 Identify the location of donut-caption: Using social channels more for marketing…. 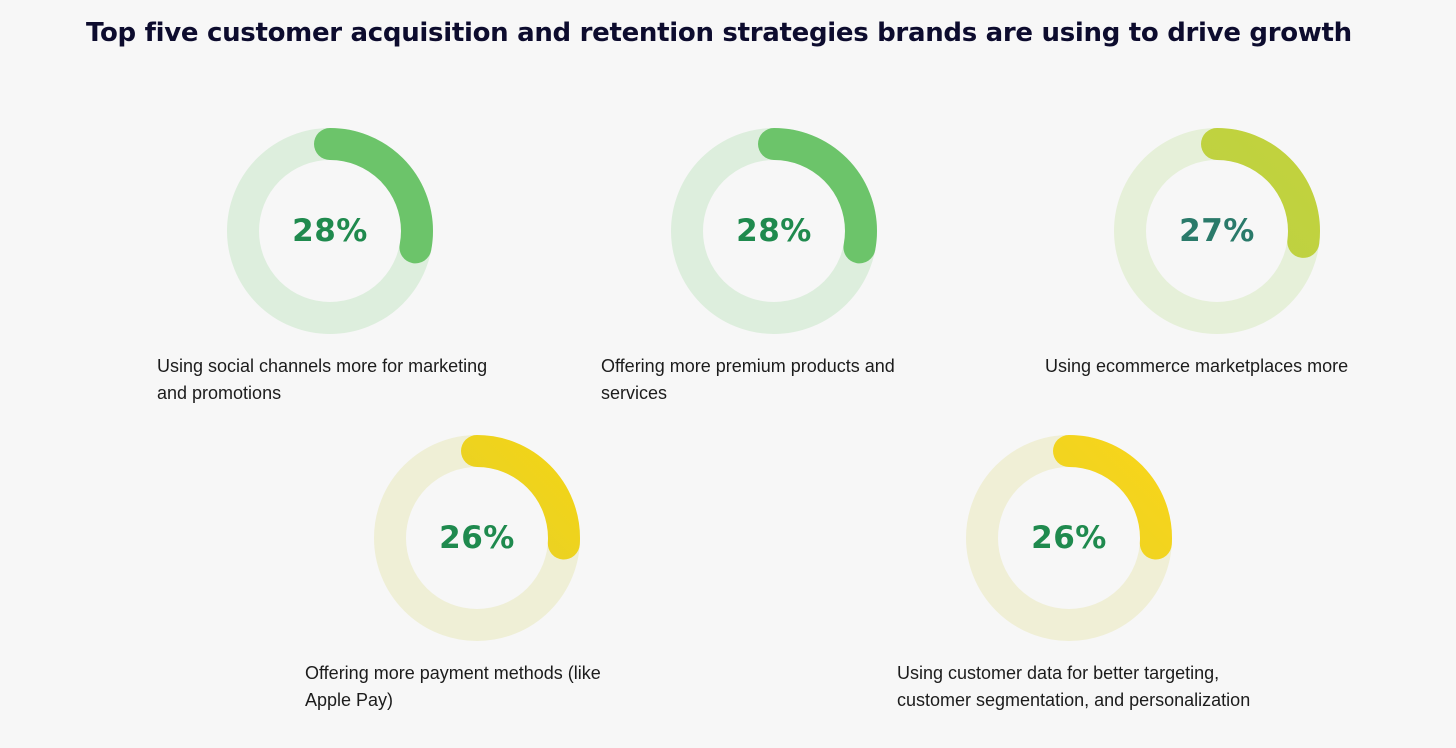
(322, 379).